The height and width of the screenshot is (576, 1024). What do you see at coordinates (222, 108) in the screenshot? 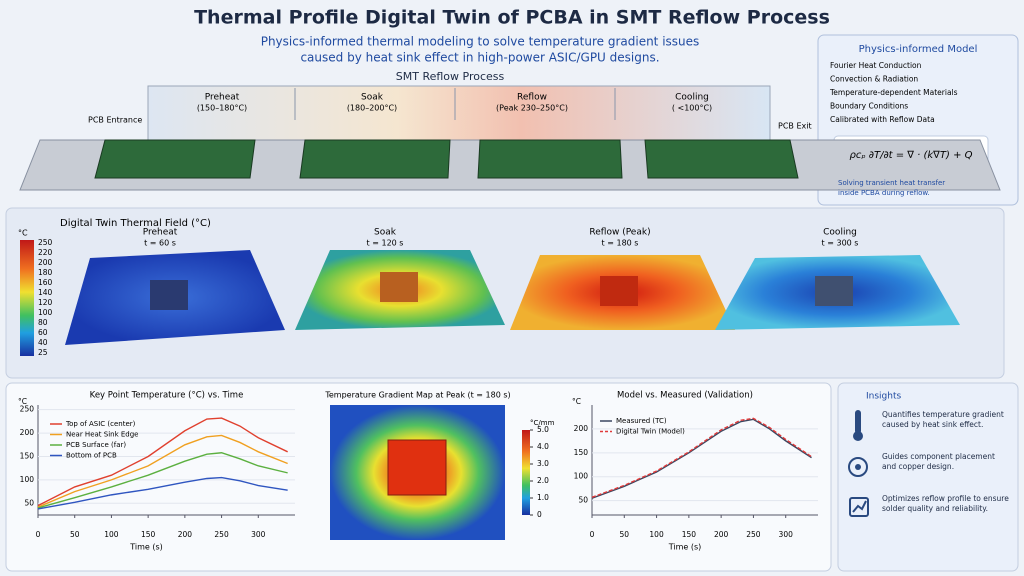
I see `zone-range: (150–180°C)` at bounding box center [222, 108].